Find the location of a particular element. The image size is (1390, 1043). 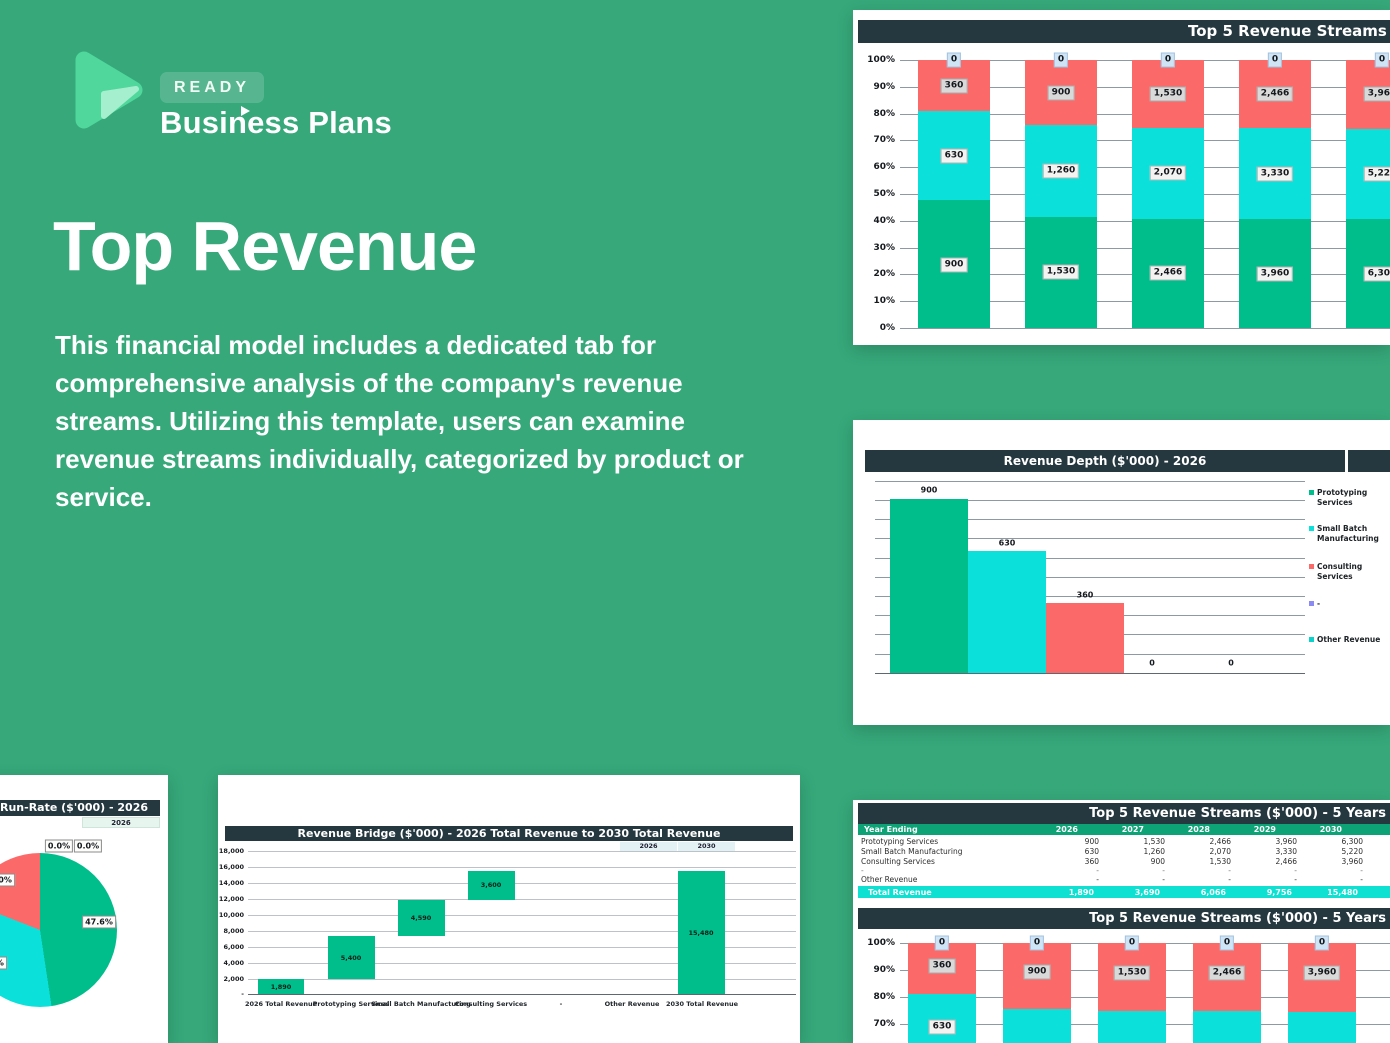

legend-item: Other Revenue is located at coordinates (1349, 640).